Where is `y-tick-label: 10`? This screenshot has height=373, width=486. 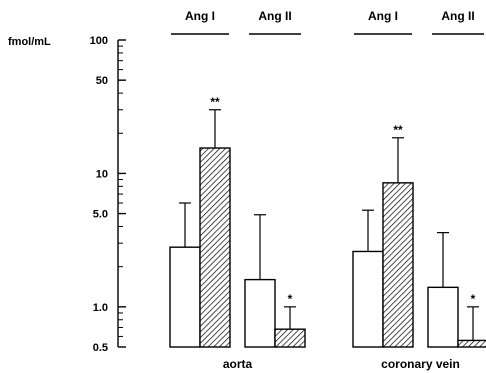 y-tick-label: 10 is located at coordinates (102, 174).